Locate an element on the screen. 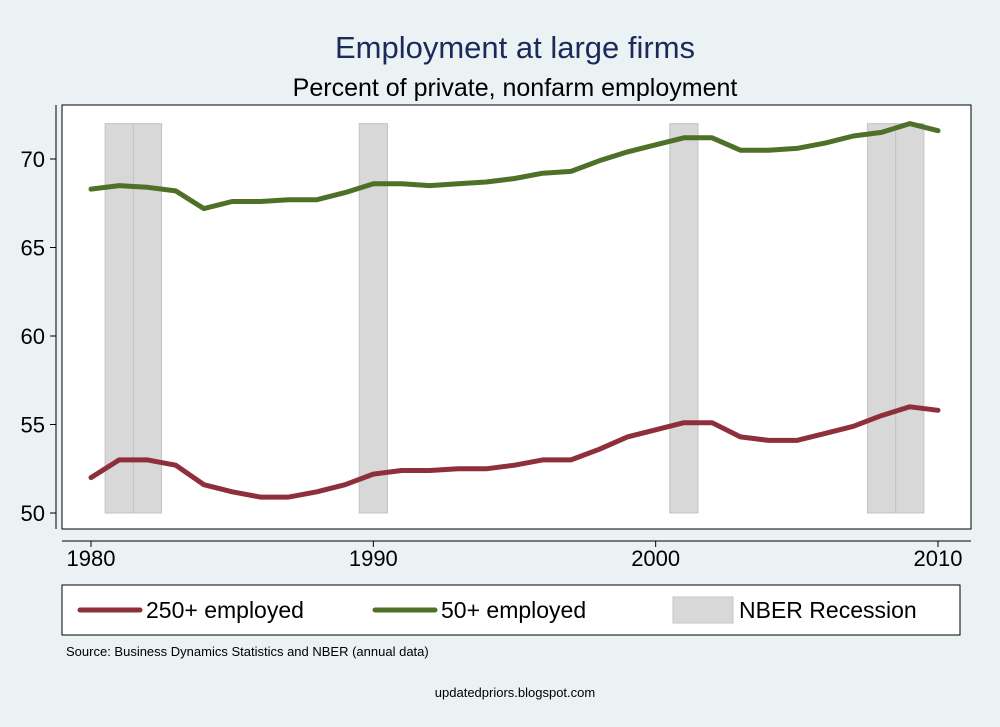 This screenshot has height=727, width=1000. legend-swatch-recession is located at coordinates (703, 610).